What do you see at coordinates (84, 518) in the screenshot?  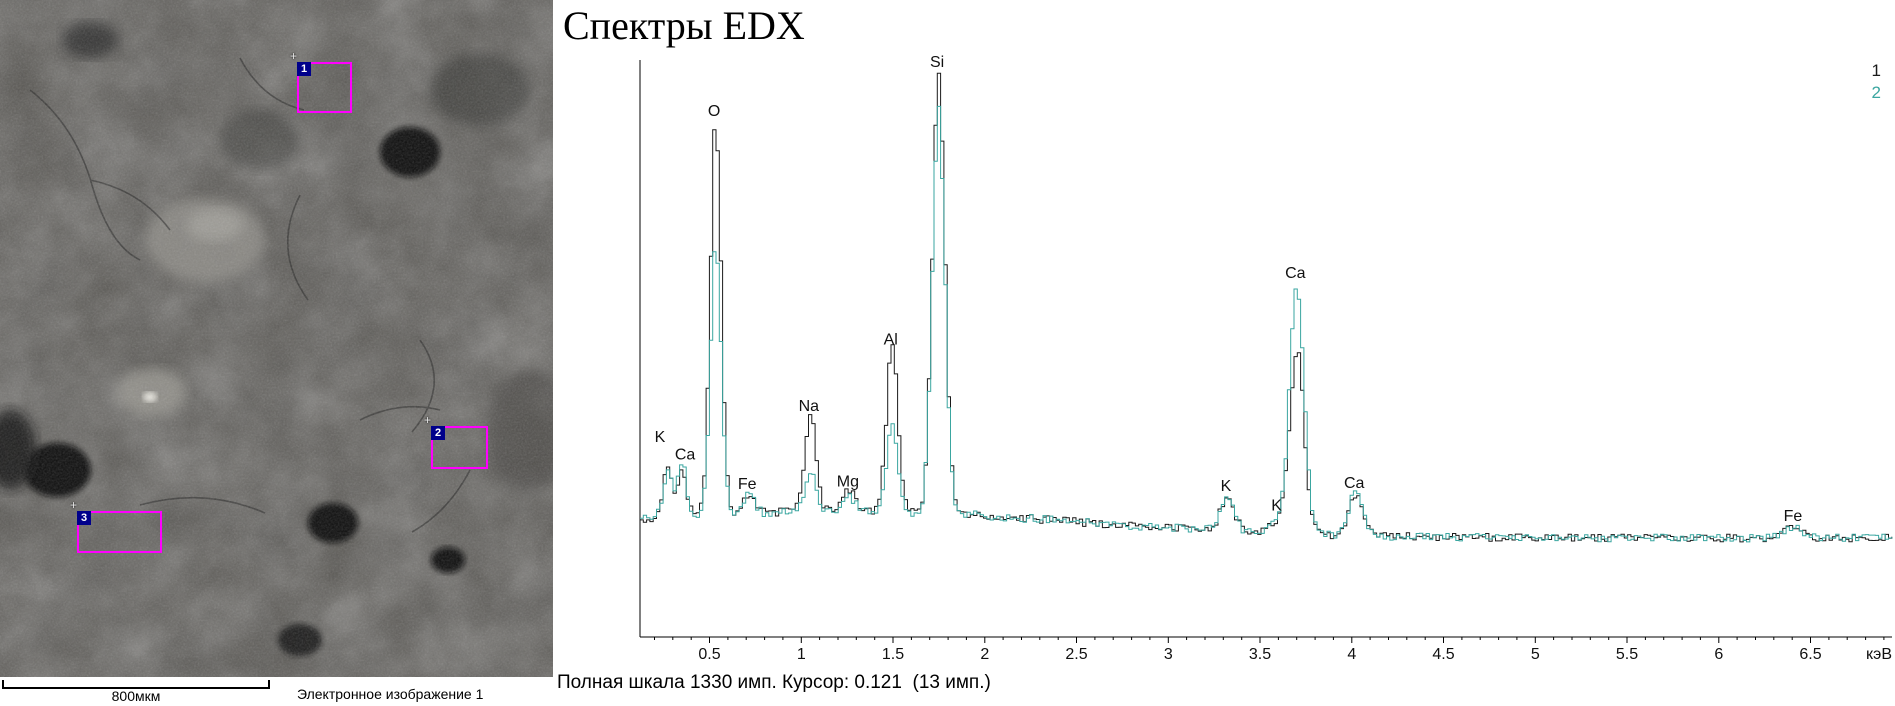 I see `roi-label: 3` at bounding box center [84, 518].